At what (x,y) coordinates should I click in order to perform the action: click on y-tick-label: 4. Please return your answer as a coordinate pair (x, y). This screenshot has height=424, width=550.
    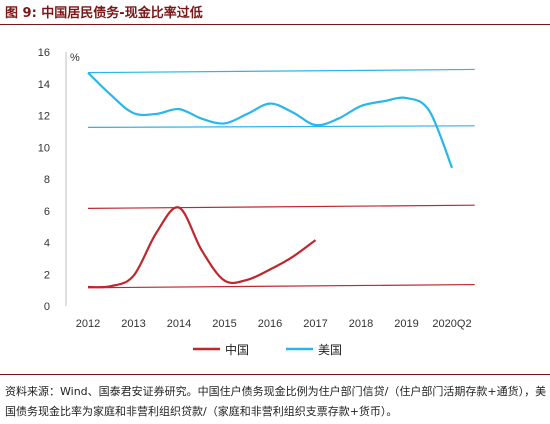
    Looking at the image, I should click on (47, 244).